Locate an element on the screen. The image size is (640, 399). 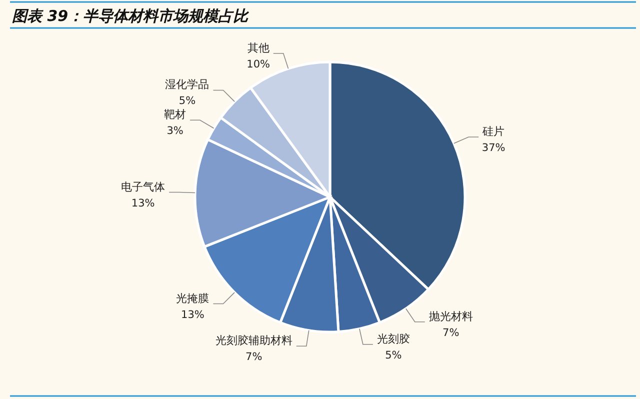
slice-label: 光刻胶 is located at coordinates (393, 339).